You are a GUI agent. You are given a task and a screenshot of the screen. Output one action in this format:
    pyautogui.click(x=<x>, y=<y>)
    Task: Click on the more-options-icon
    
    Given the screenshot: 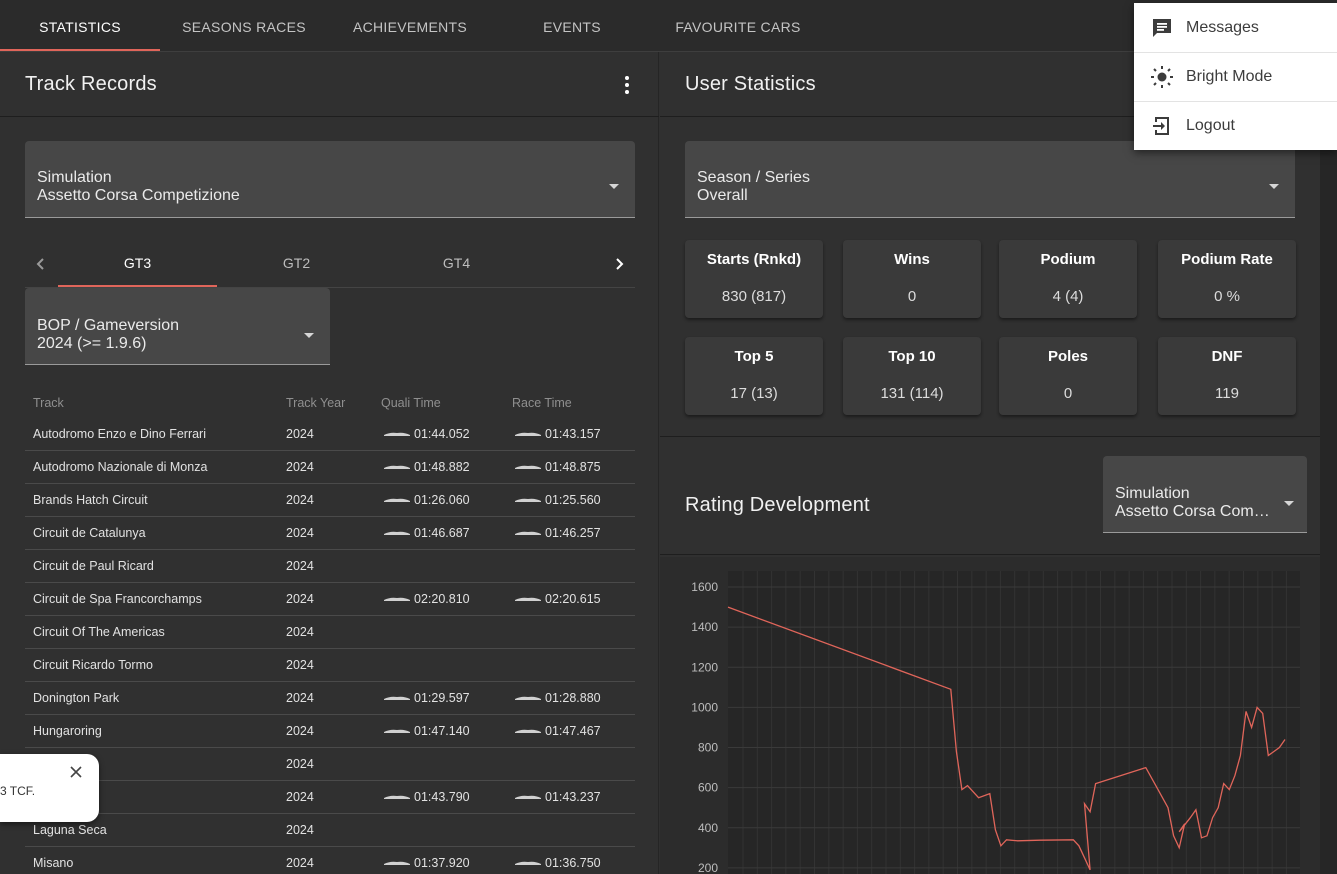 What is the action you would take?
    pyautogui.click(x=627, y=85)
    